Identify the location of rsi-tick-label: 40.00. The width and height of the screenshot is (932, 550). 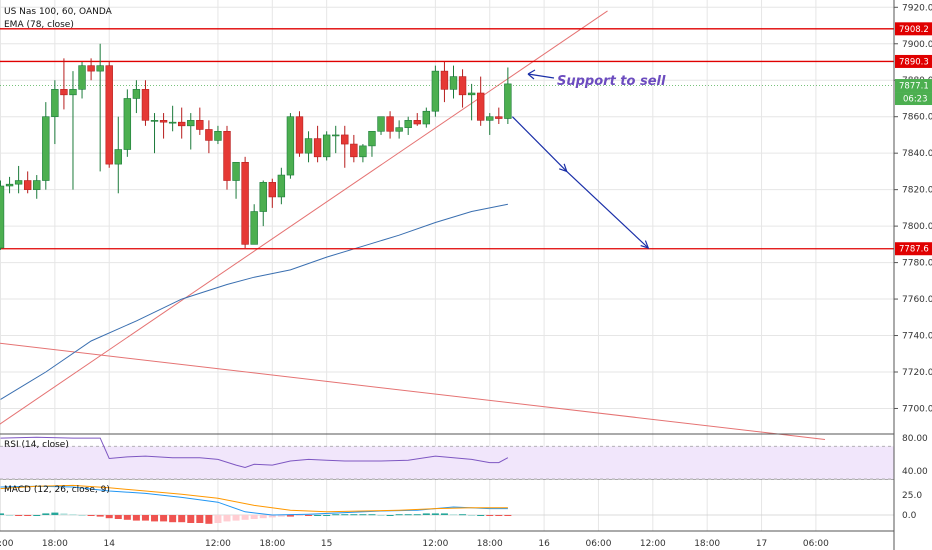
(915, 472).